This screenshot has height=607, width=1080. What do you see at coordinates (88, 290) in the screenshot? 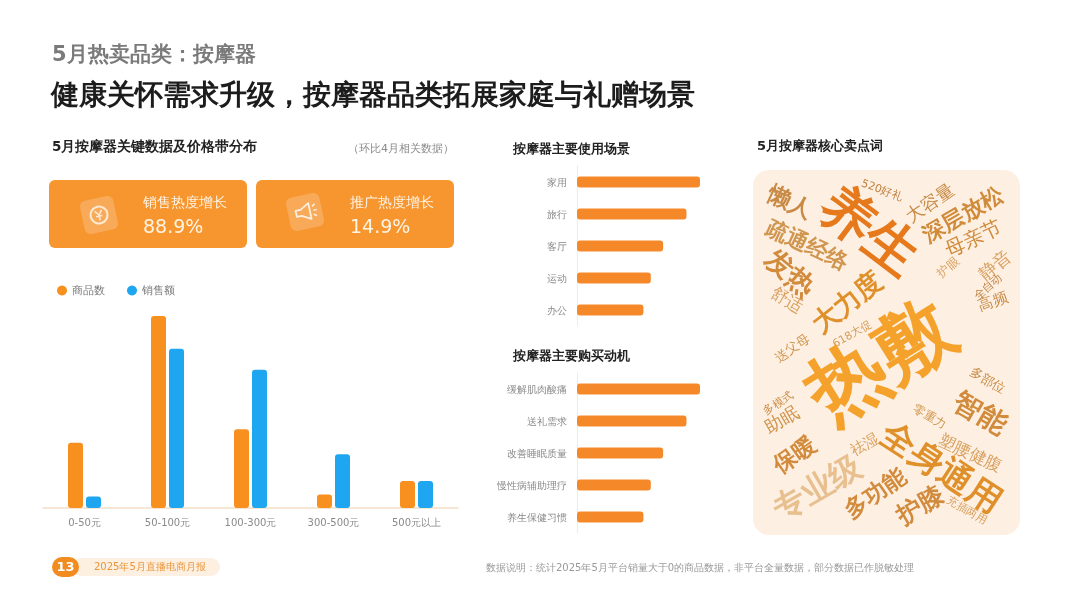
I see `legend-label: 商品数` at bounding box center [88, 290].